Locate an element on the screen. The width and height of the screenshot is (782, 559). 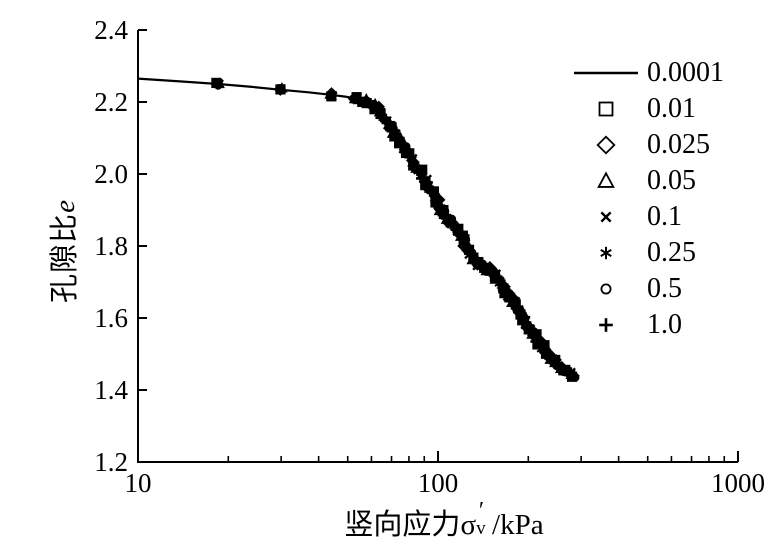
y-tick-label: 2.4 is located at coordinates (111, 30).